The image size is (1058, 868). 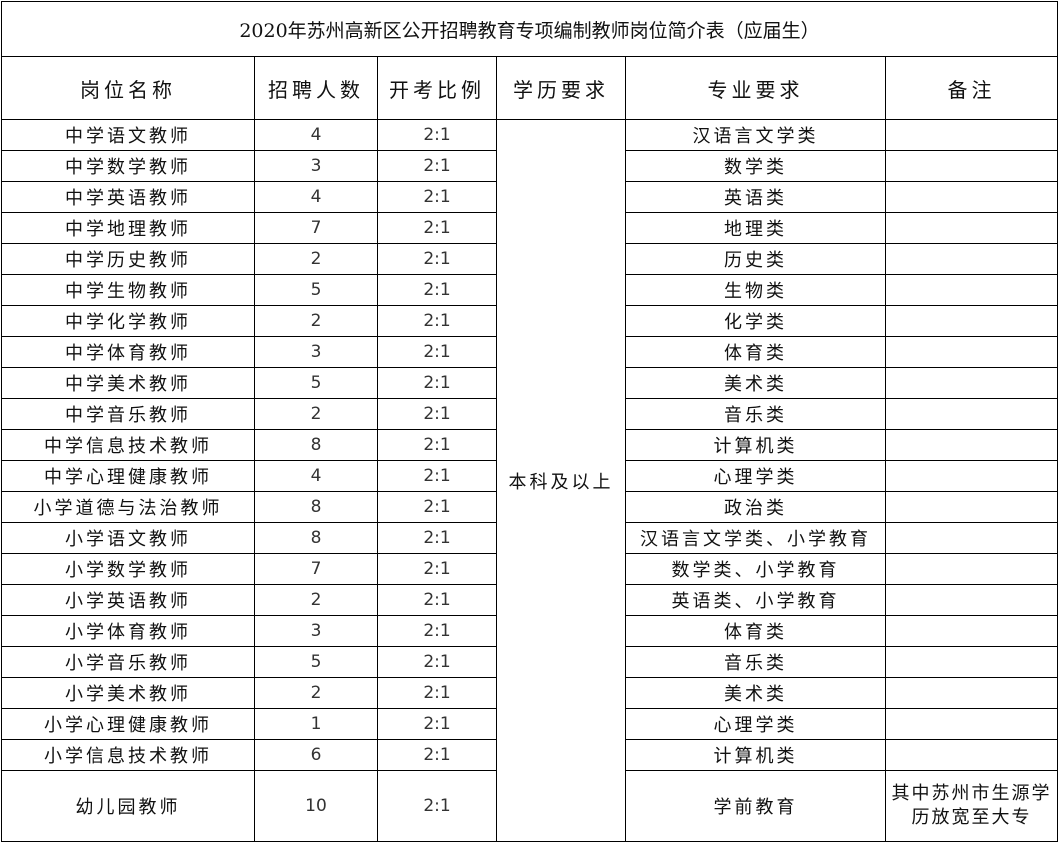 I want to click on cell-major: 政治类, so click(x=755, y=507).